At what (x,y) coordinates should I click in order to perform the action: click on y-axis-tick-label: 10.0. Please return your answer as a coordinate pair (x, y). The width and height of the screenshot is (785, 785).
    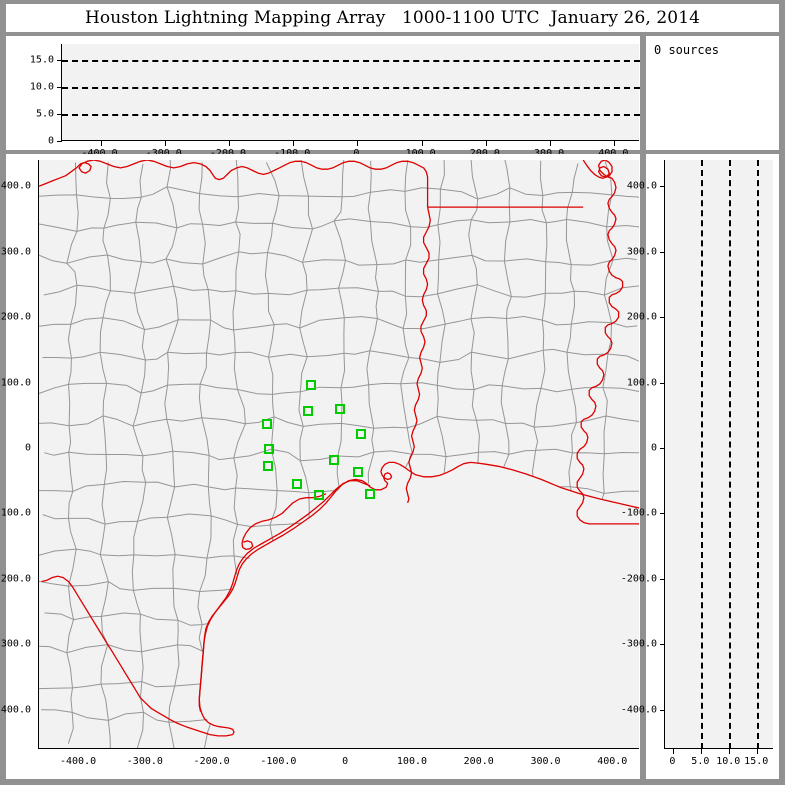
    Looking at the image, I should click on (41, 87).